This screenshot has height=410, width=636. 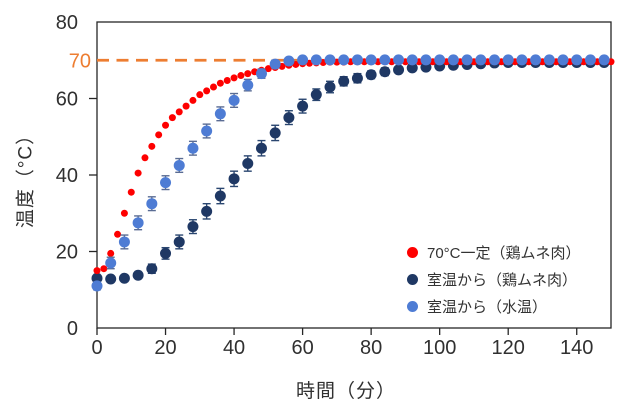 I want to click on reference-line-label: 70, so click(x=80, y=61).